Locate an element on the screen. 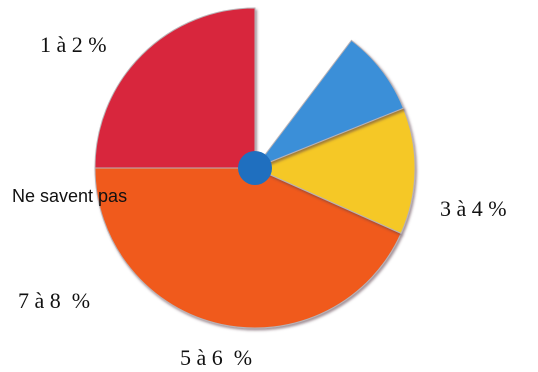  slice-label-3-4: 3 à 4 % is located at coordinates (473, 208).